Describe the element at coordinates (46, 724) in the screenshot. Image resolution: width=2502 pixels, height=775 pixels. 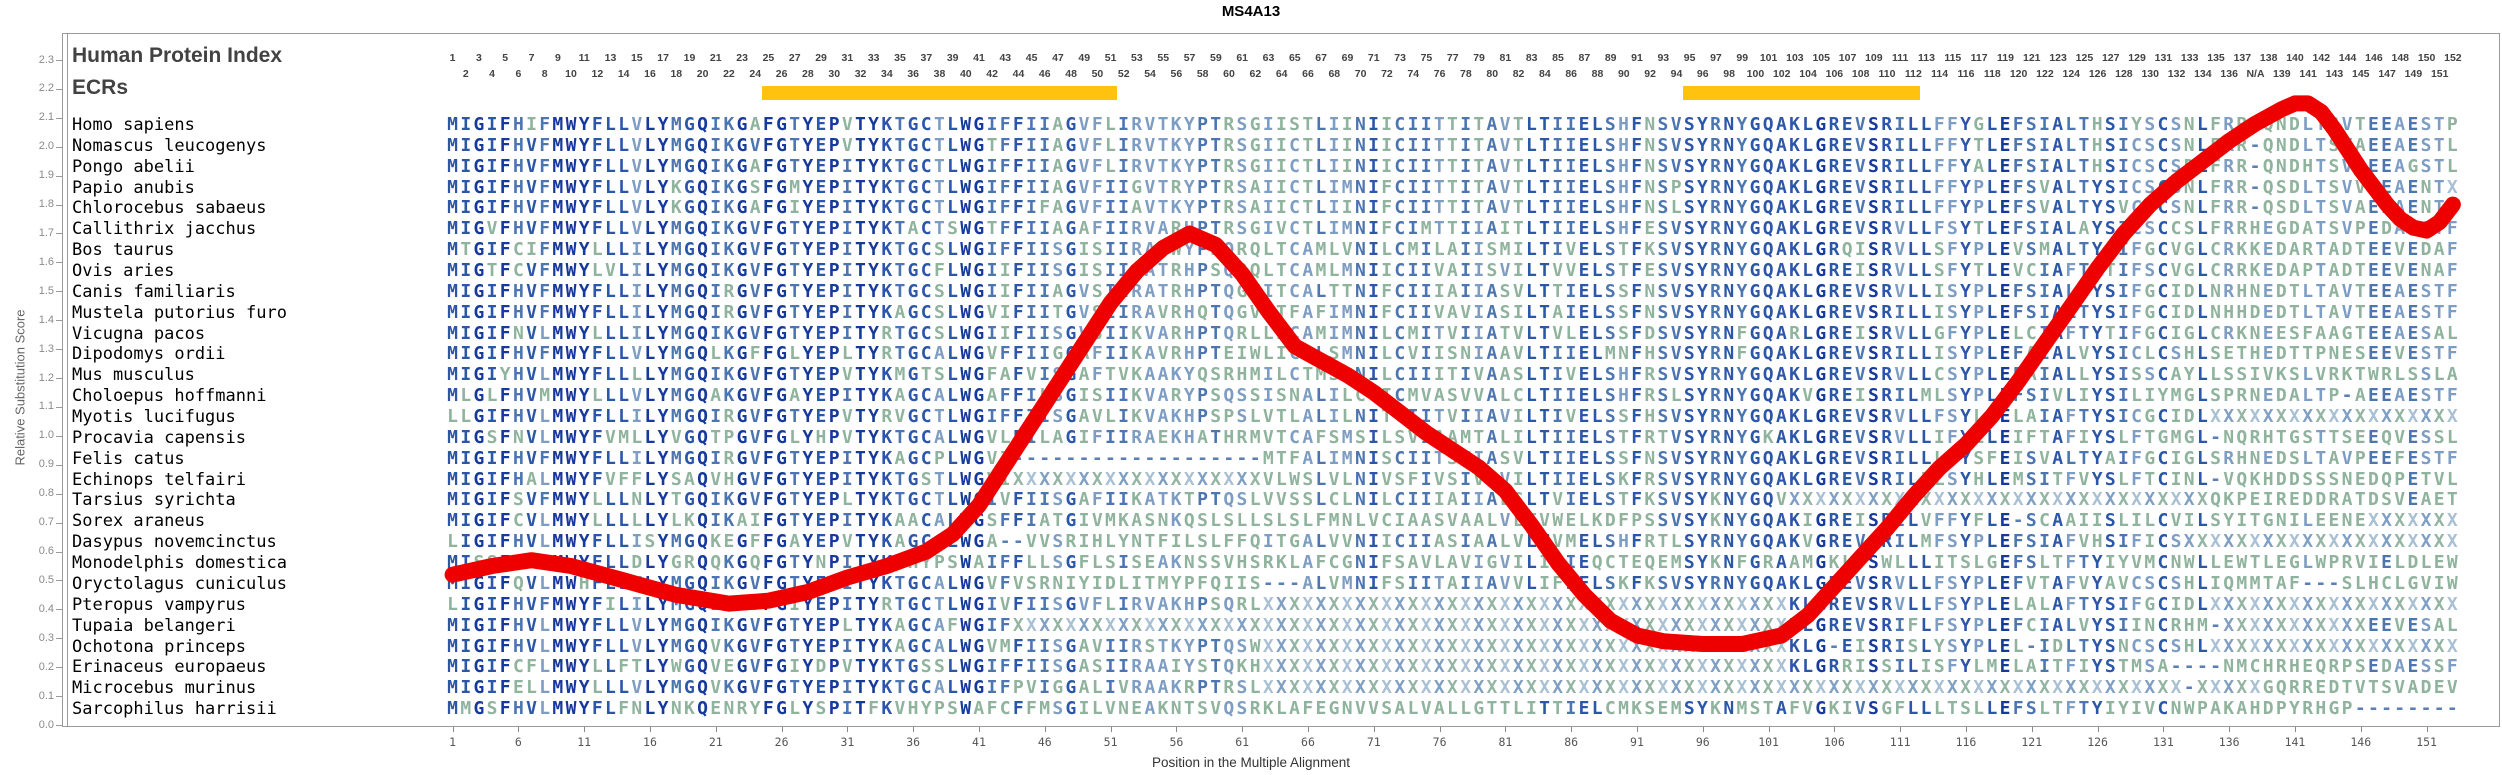
I see `y-tick-label: 0.0` at that location.